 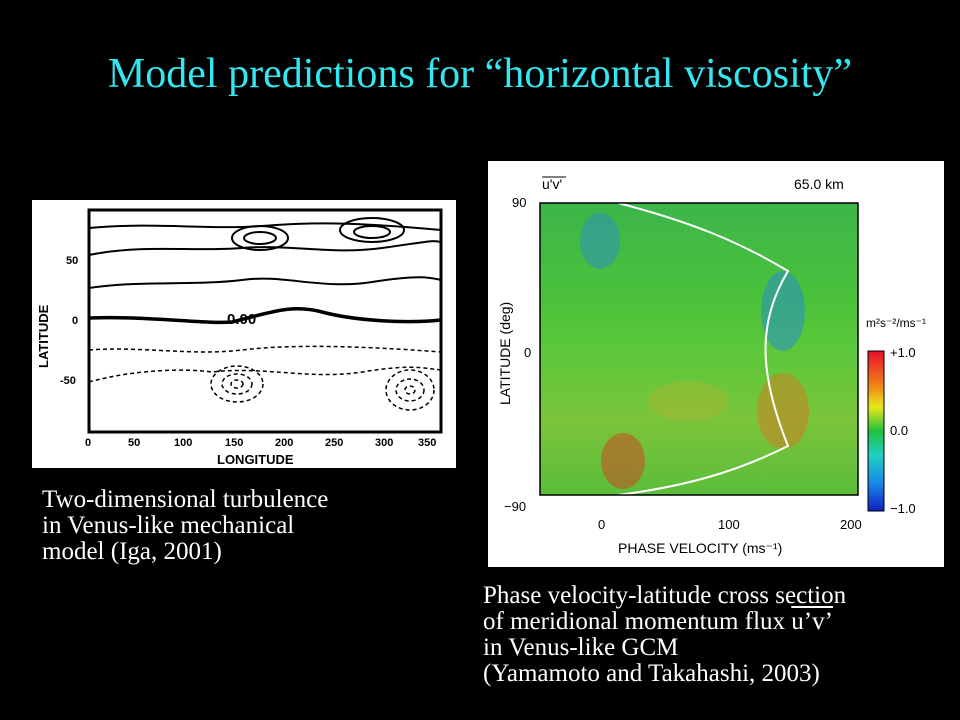 What do you see at coordinates (519, 202) in the screenshot?
I see `y-tick-label: 90` at bounding box center [519, 202].